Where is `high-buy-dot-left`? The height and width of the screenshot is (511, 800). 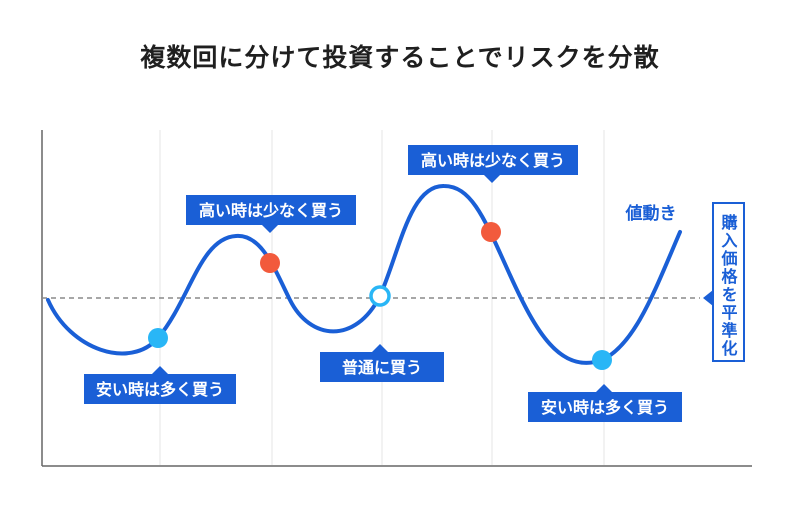
high-buy-dot-left is located at coordinates (270, 263).